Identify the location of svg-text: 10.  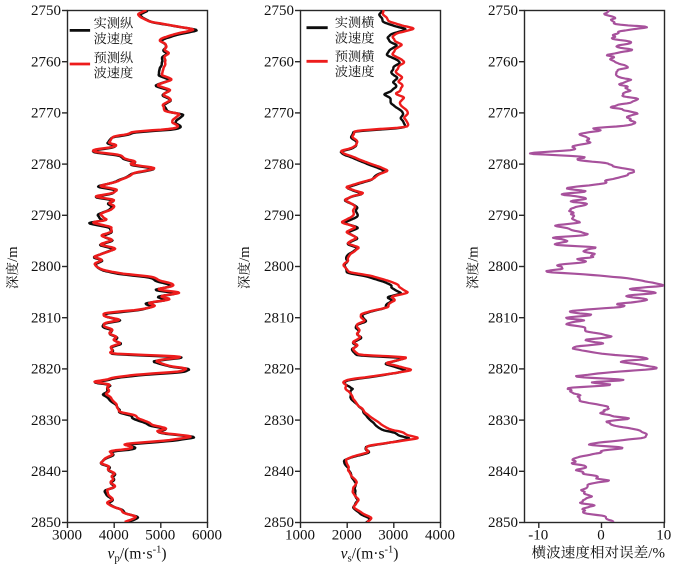
(663, 536).